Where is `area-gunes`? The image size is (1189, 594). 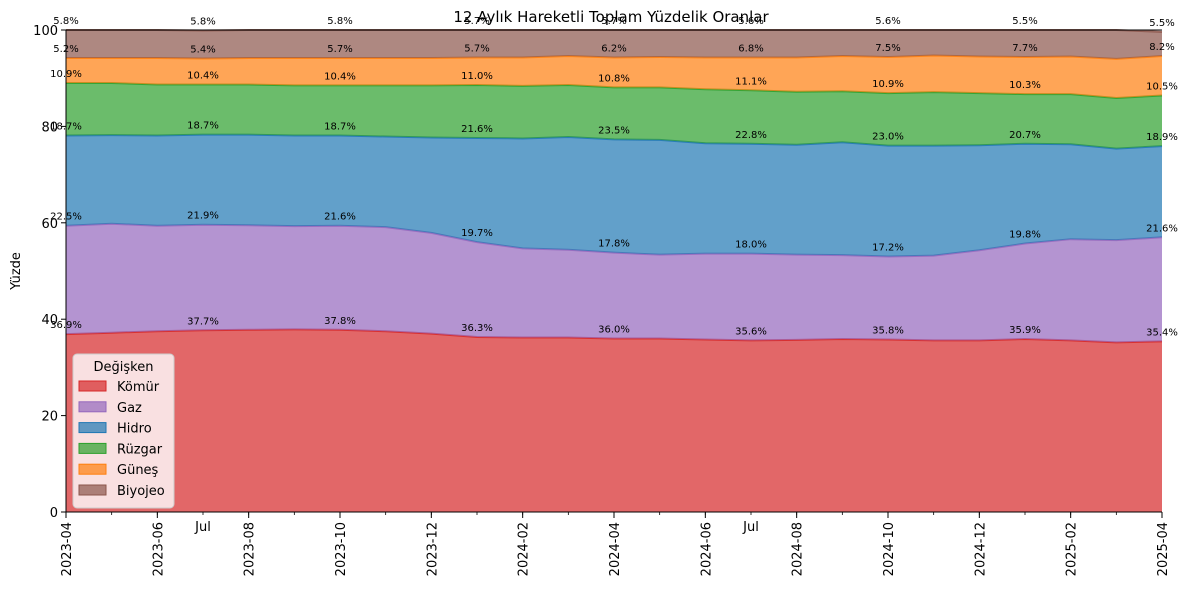 area-gunes is located at coordinates (614, 76).